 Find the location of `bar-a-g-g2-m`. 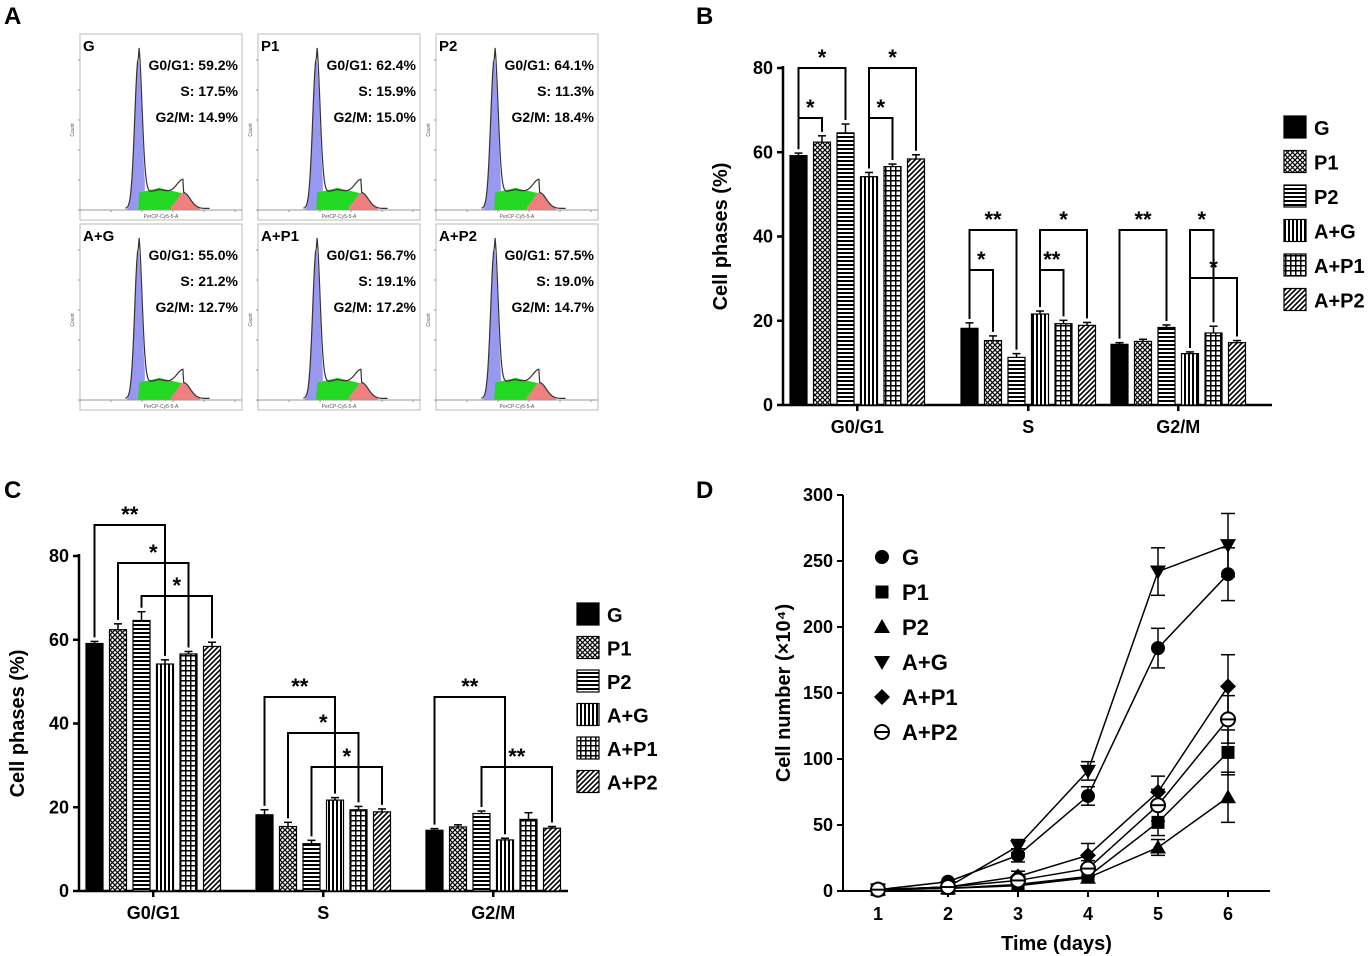

bar-a-g-g2-m is located at coordinates (505, 865).